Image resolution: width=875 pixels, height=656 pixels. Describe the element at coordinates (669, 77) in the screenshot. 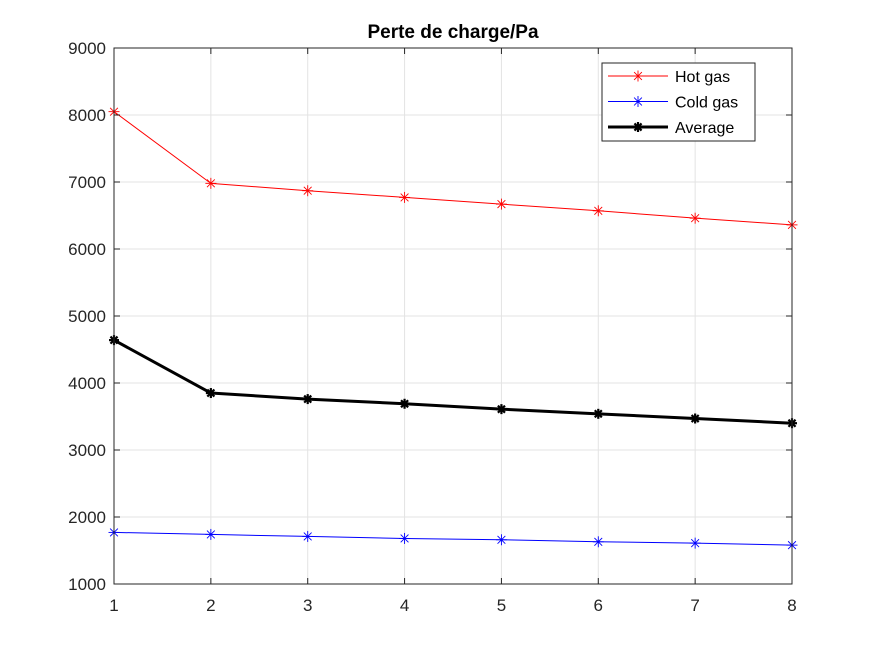

I see `legend-entry: Hot gas` at that location.